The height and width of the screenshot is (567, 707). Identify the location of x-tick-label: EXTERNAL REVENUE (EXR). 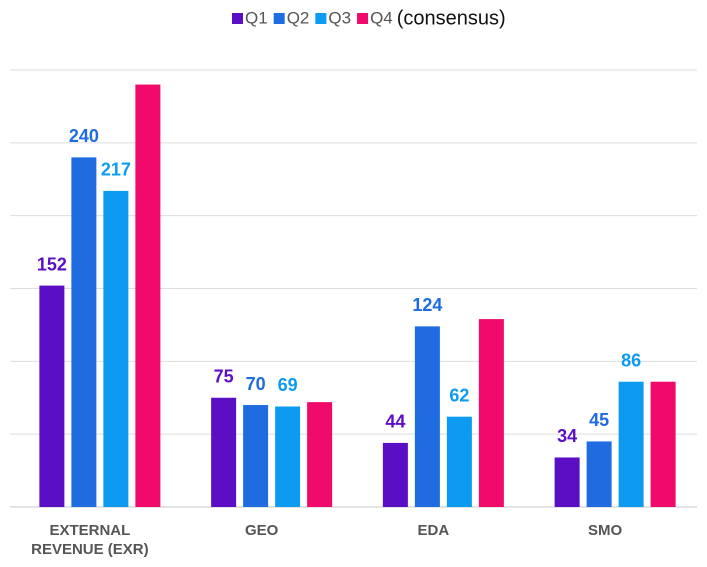
(90, 540).